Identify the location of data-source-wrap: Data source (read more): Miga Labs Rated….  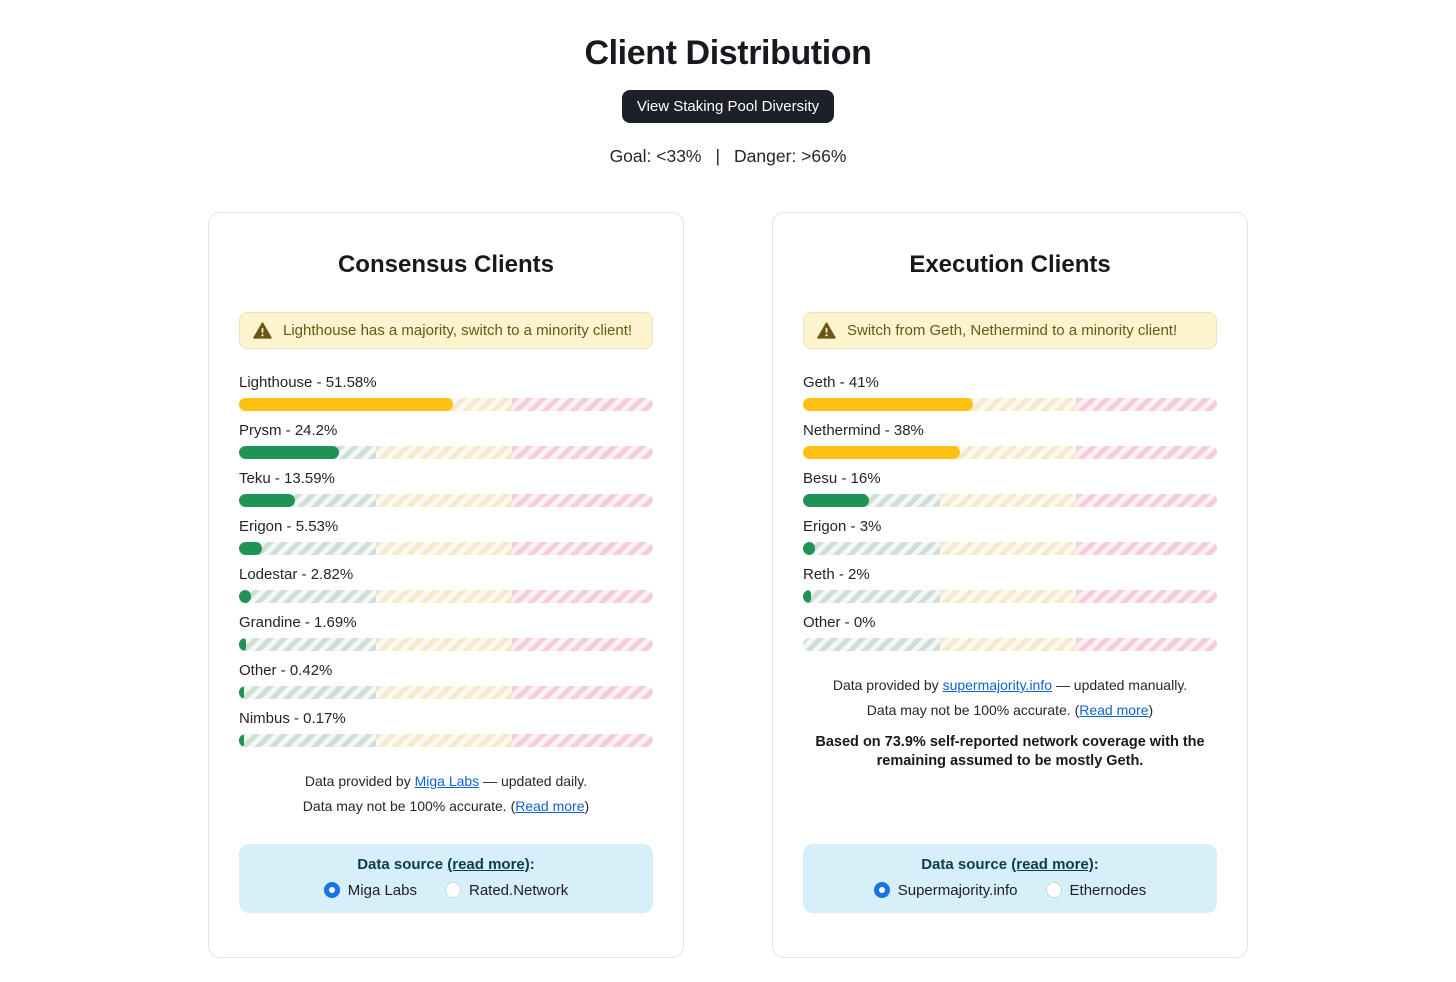
(446, 867).